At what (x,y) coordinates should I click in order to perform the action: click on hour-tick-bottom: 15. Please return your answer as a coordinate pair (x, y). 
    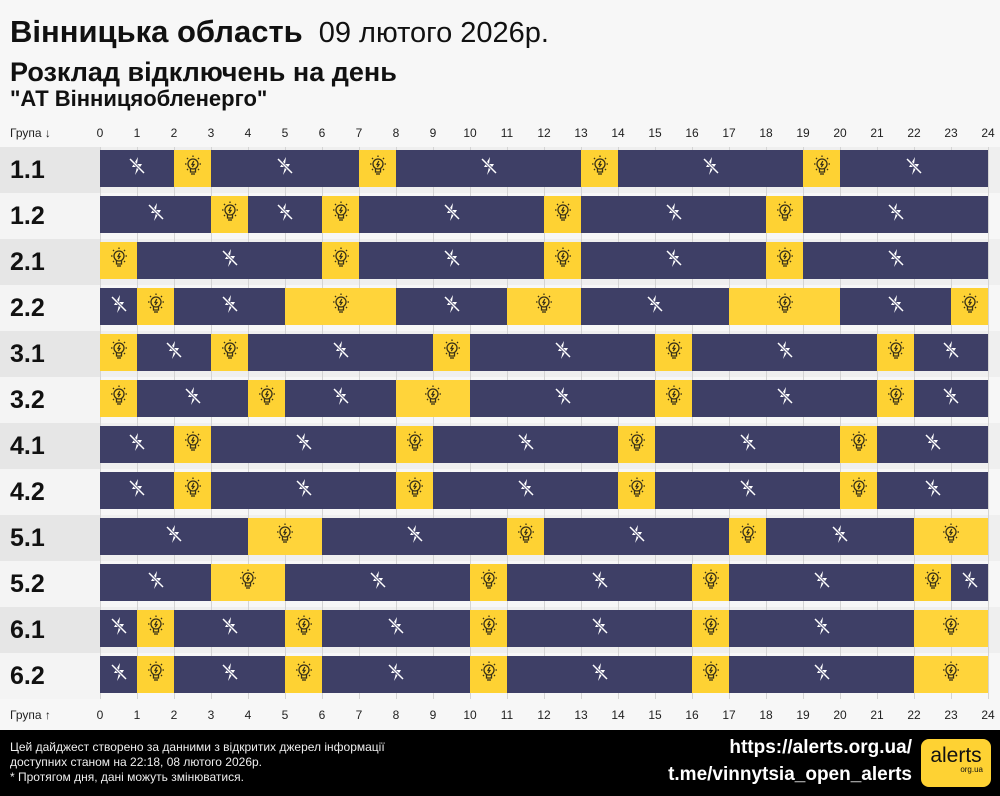
    Looking at the image, I should click on (655, 715).